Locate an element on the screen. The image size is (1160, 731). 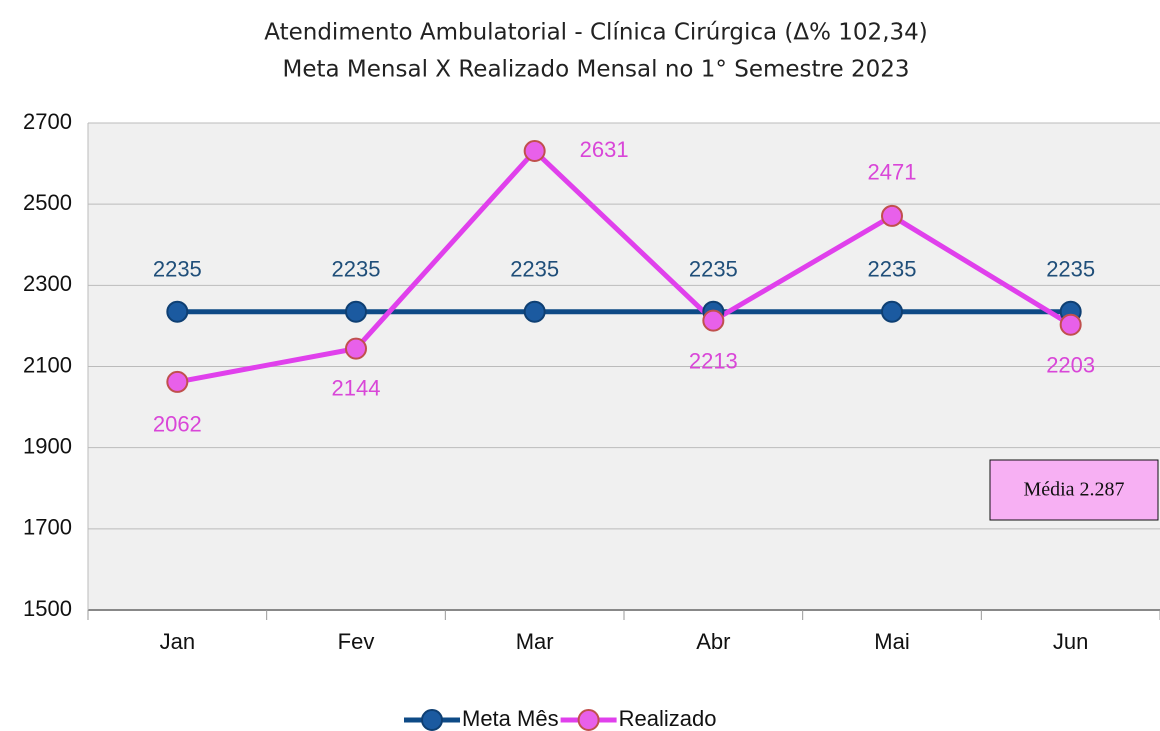
x-tick-label: Jan is located at coordinates (177, 641).